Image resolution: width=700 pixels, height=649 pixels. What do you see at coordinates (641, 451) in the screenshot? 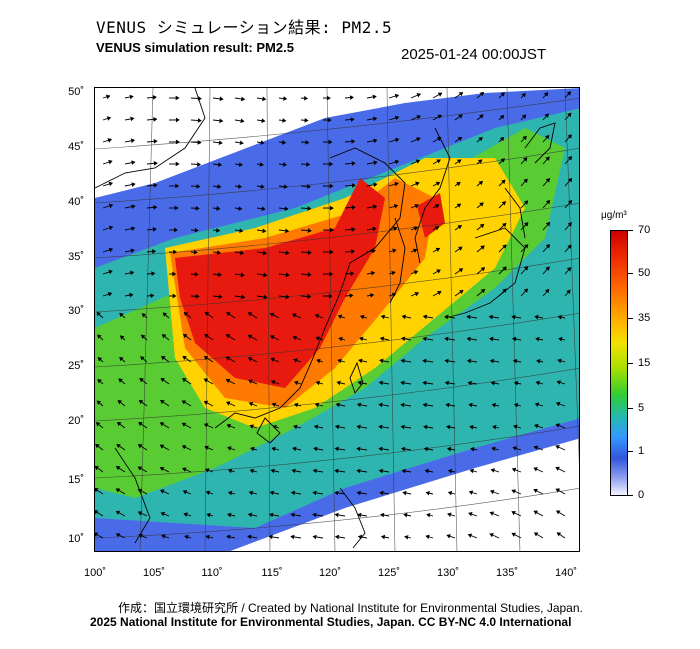
I see `colorbar-label-1: 1` at bounding box center [641, 451].